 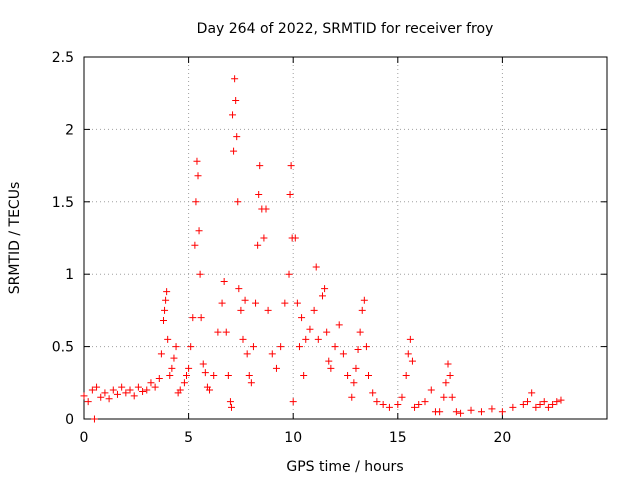 I want to click on y-tick-label: 0, so click(x=69, y=420).